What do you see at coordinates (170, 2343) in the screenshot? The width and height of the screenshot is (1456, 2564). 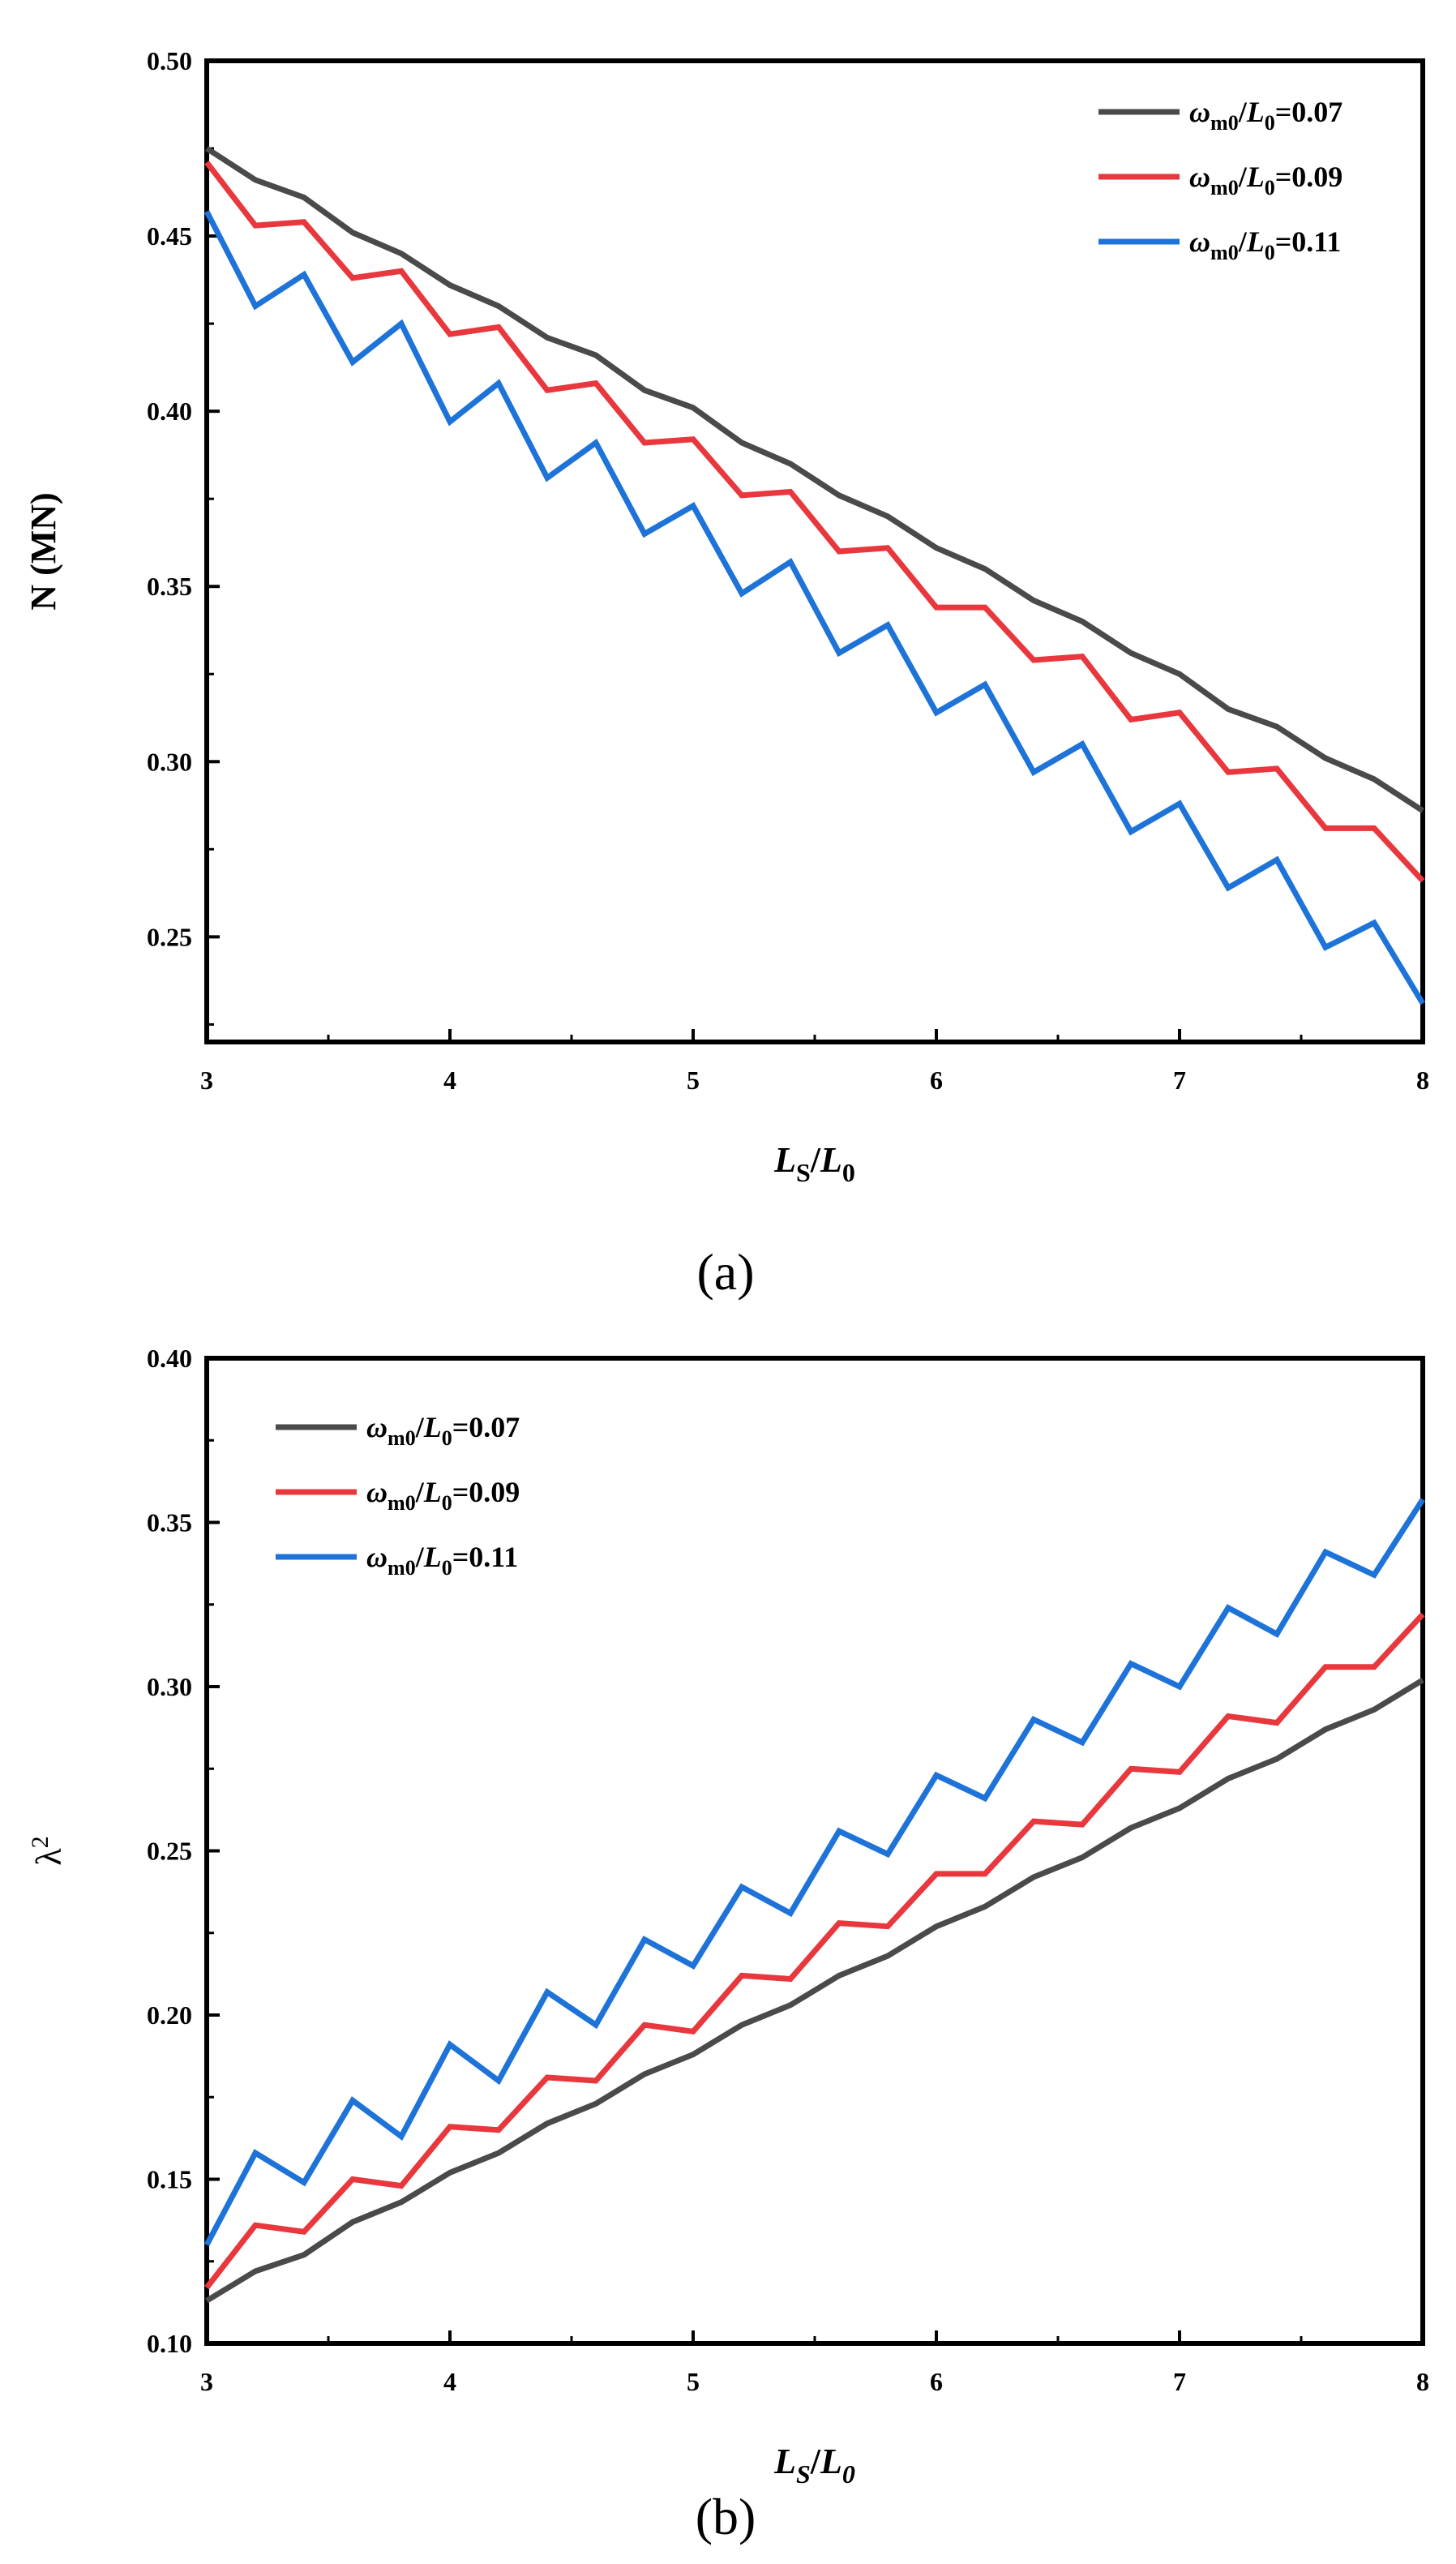 I see `y-tick-label: 0.10` at bounding box center [170, 2343].